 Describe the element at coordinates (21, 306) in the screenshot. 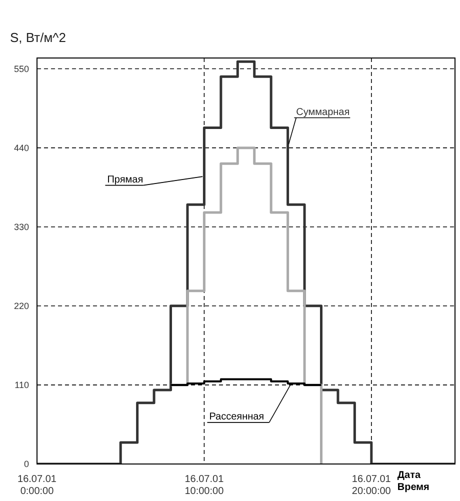

I see `y-tick-label: 220` at that location.